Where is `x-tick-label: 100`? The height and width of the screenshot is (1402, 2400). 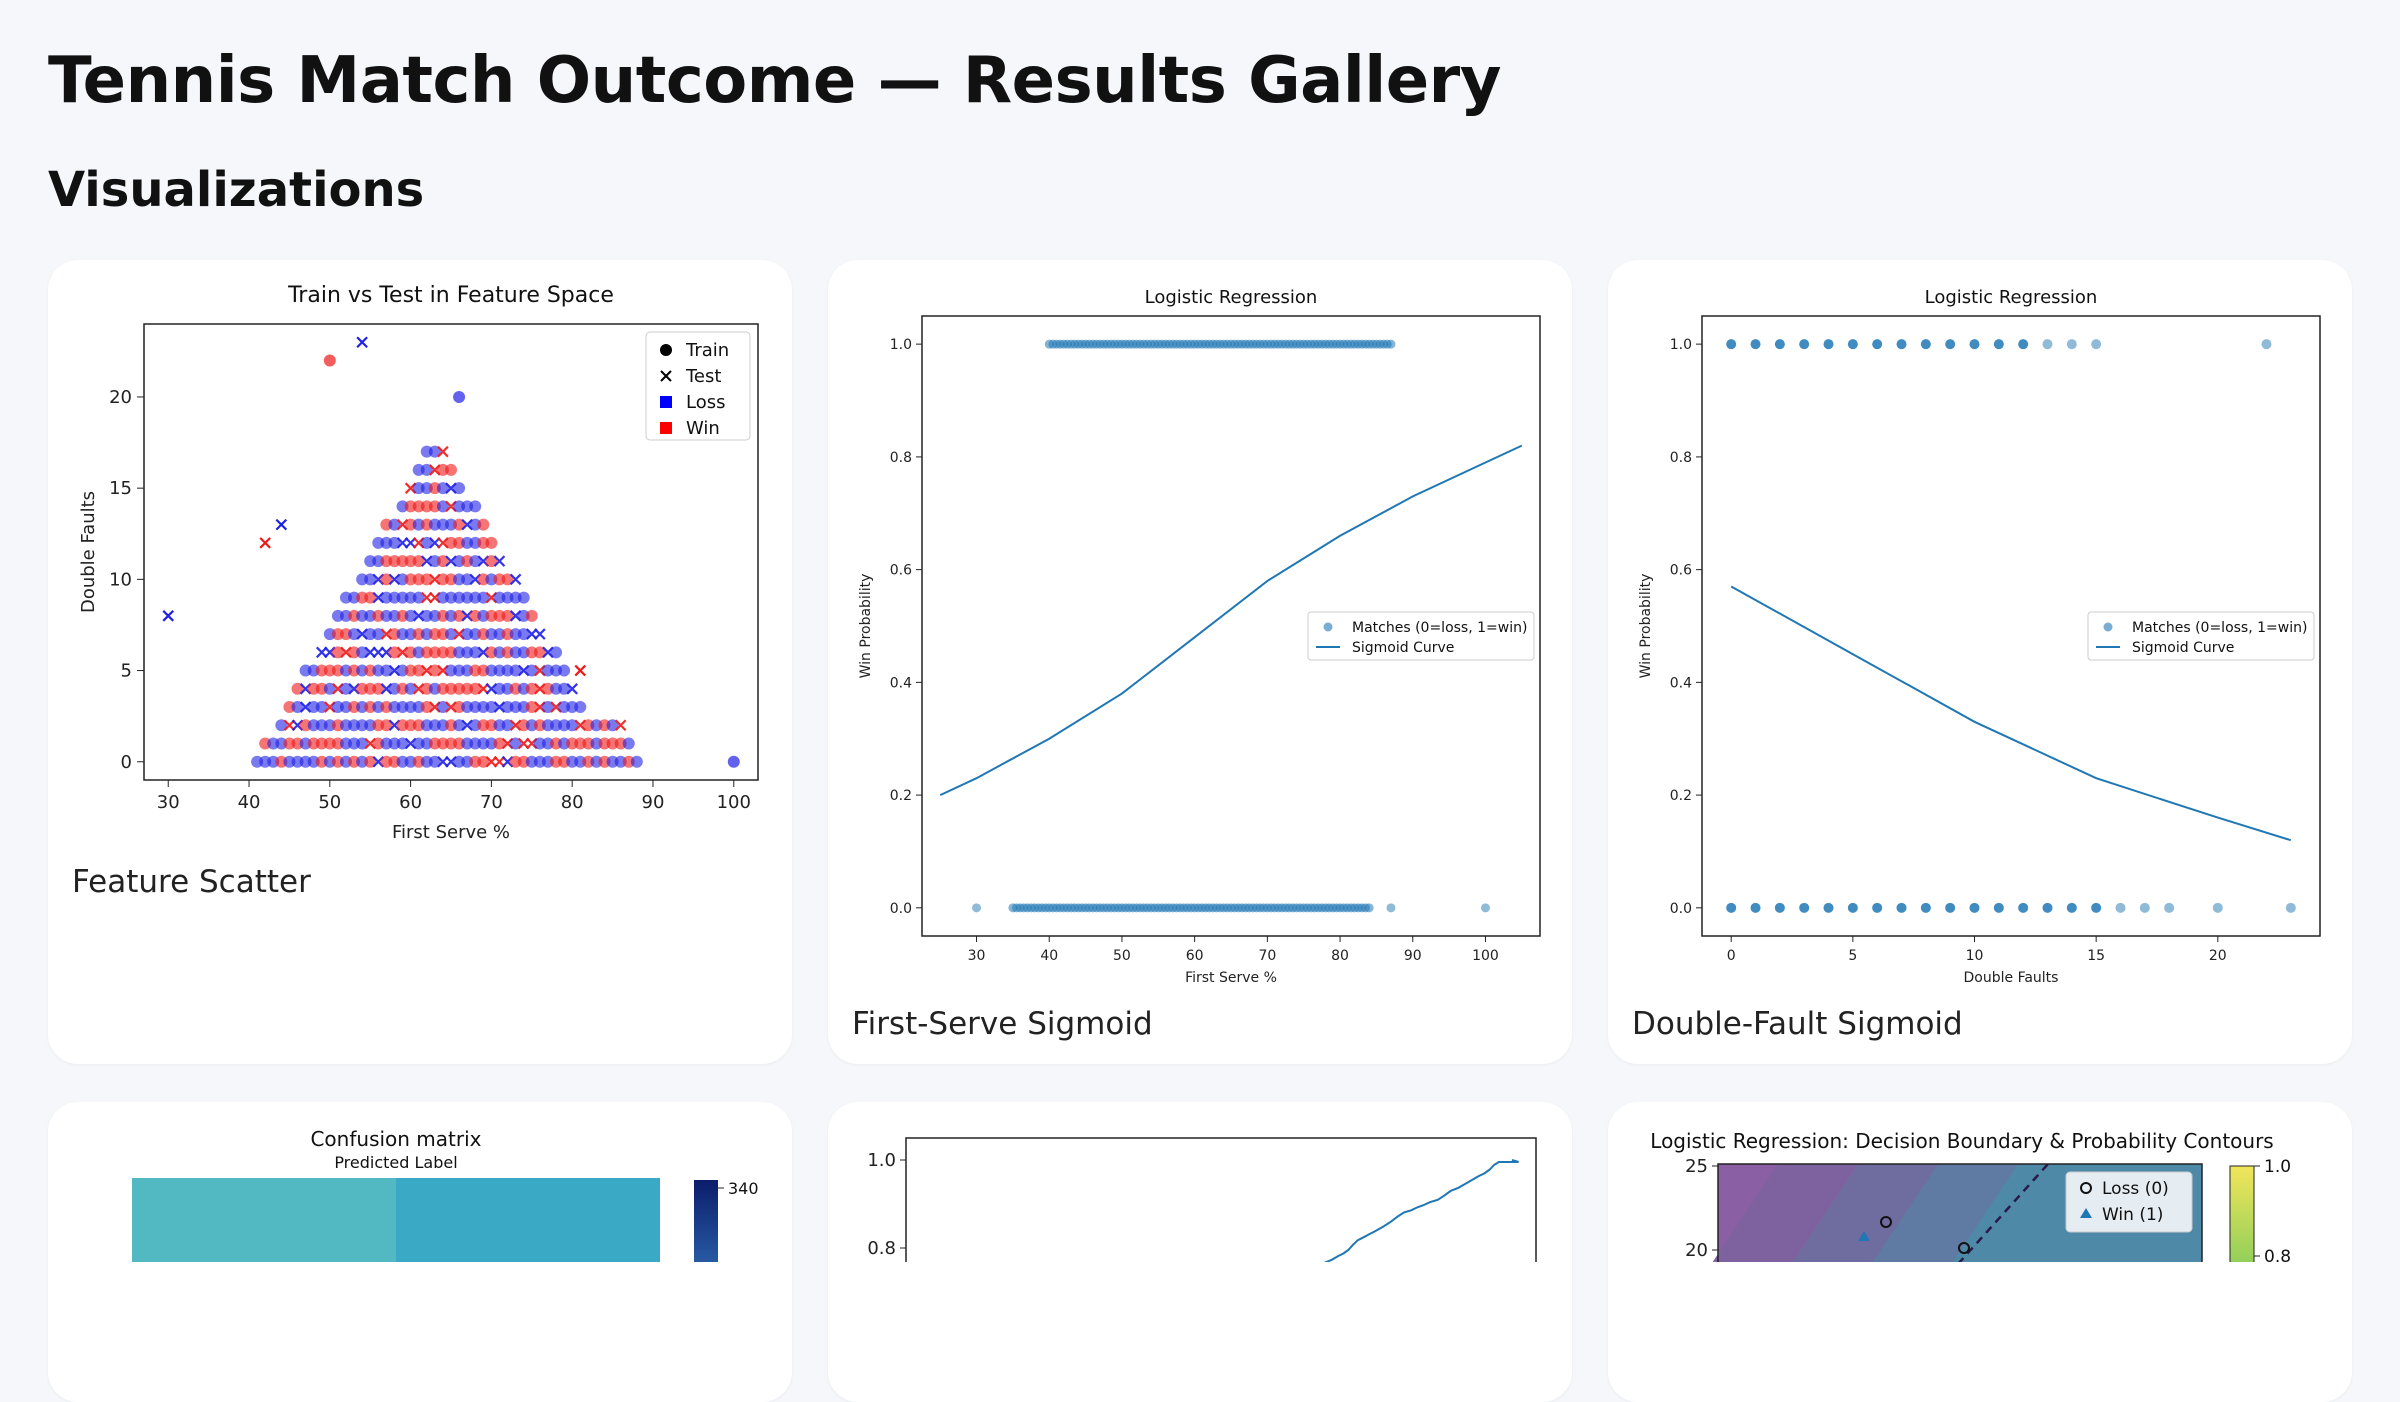
x-tick-label: 100 is located at coordinates (1485, 956).